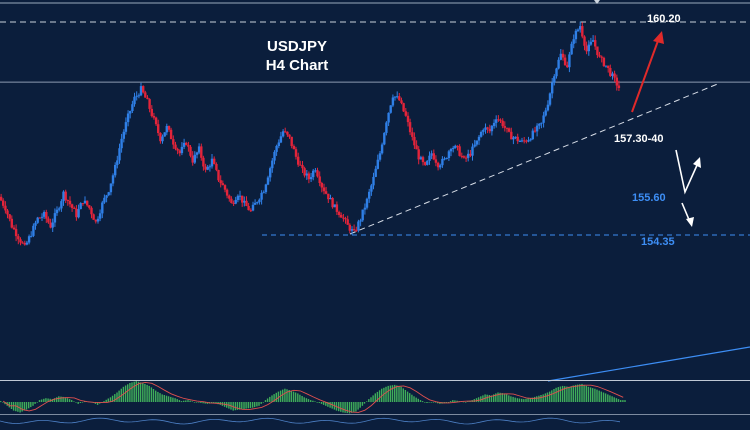 The width and height of the screenshot is (750, 430). Describe the element at coordinates (297, 46) in the screenshot. I see `chart-title: USDJPY` at that location.